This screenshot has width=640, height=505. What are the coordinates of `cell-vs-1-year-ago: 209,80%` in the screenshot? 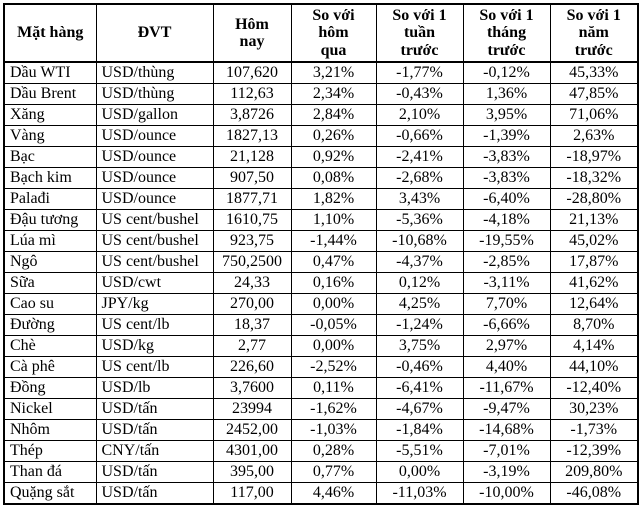 It's located at (594, 471).